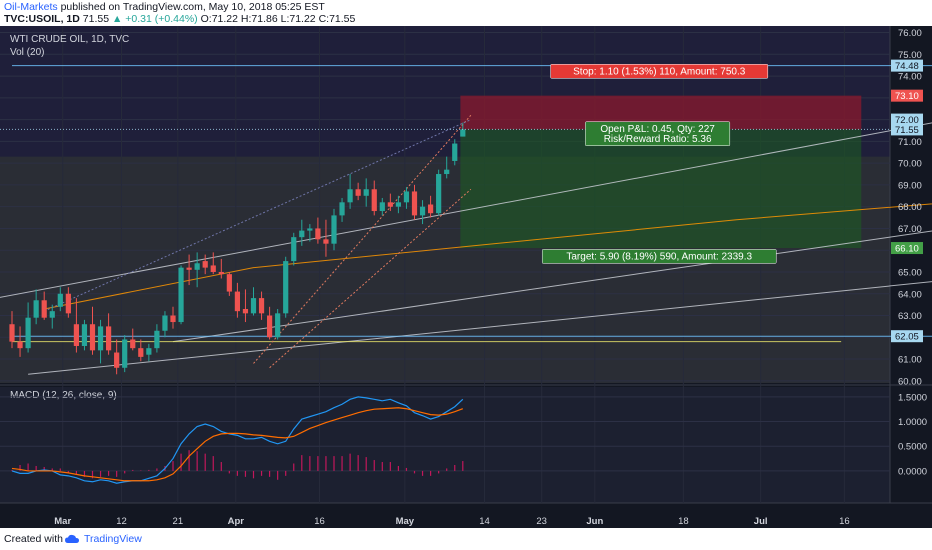 This screenshot has height=550, width=932. Describe the element at coordinates (912, 447) in the screenshot. I see `macd-tick-label: 0.5000` at that location.